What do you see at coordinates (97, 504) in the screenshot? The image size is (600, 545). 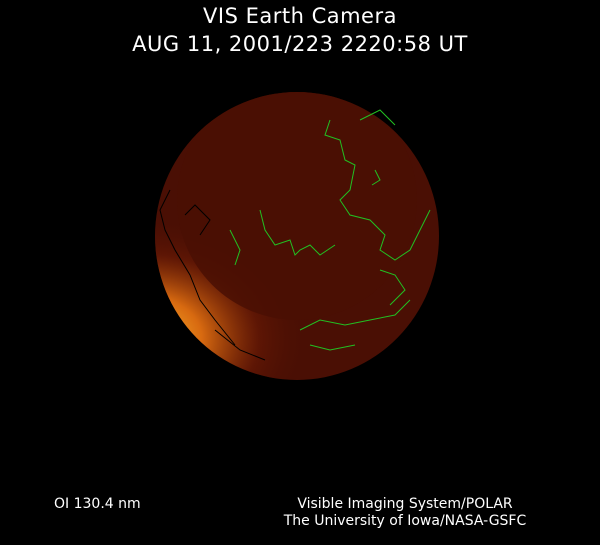 I see `wavelength-label: OI 130.4 nm` at bounding box center [97, 504].